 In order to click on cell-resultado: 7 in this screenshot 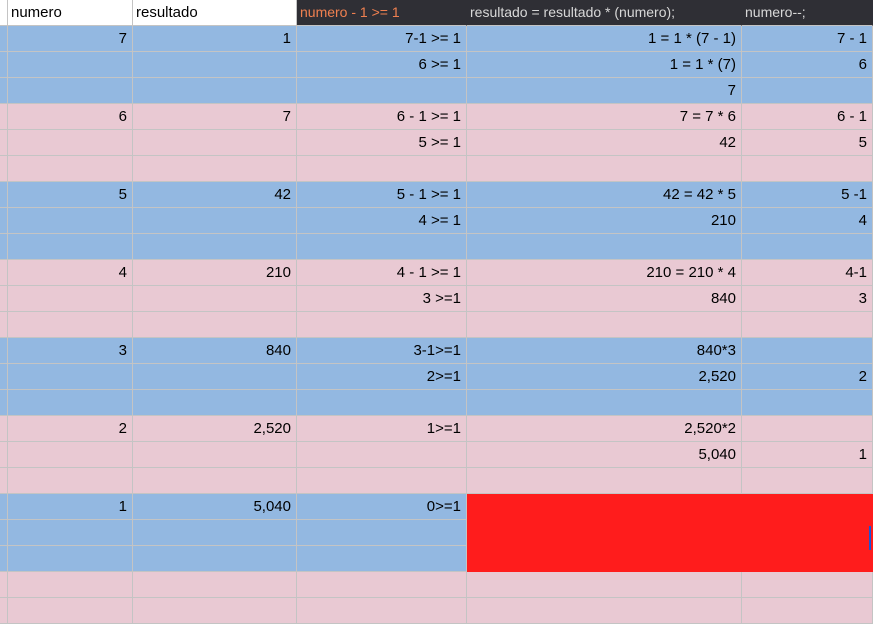, I will do `click(215, 117)`.